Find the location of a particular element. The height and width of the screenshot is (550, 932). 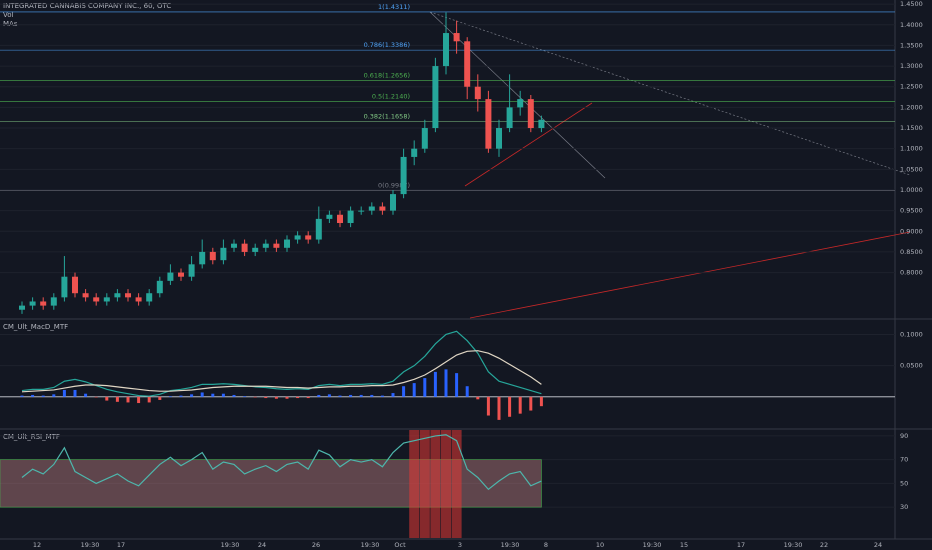

x-tick-label: 26 is located at coordinates (316, 545).